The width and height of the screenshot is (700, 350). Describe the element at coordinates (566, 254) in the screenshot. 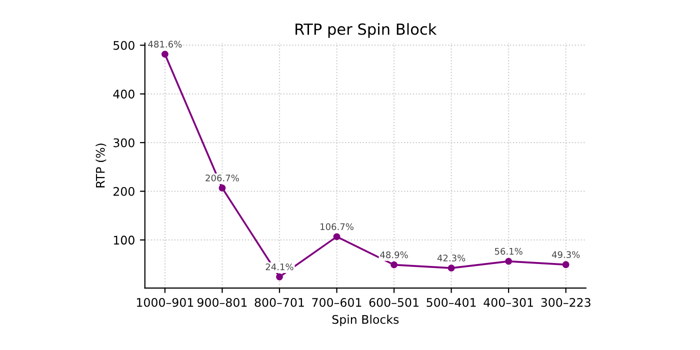

I see `data-label: 49.3%` at that location.